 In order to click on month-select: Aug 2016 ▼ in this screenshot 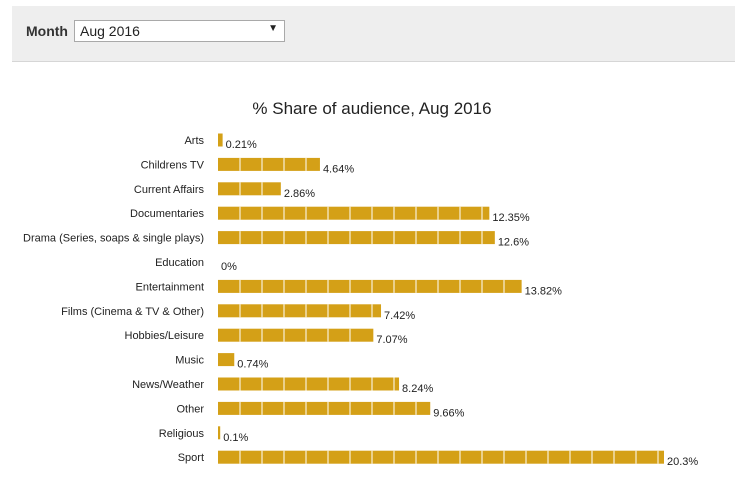, I will do `click(179, 31)`.